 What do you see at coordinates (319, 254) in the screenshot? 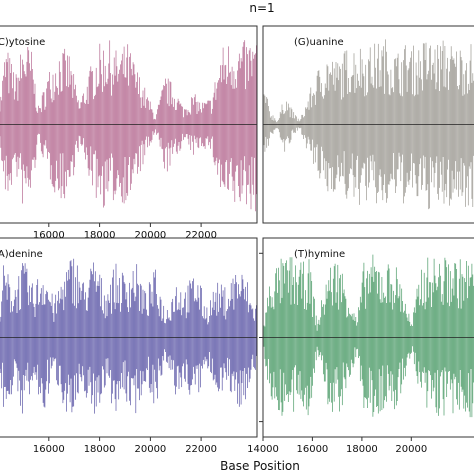
I see `panel-title: (T)hymine` at bounding box center [319, 254].